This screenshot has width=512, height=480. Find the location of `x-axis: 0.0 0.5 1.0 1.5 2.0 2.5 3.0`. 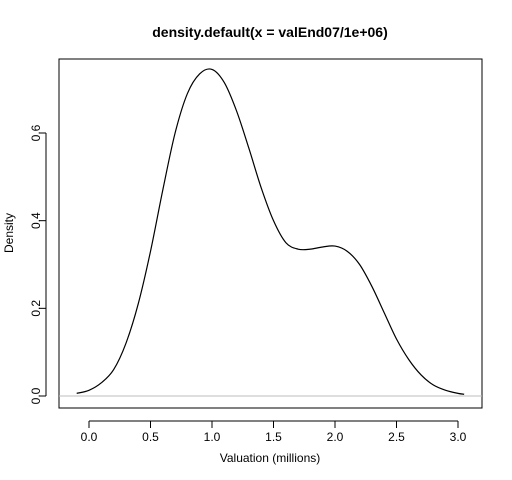

x-axis: 0.0 0.5 1.0 1.5 2.0 2.5 3.0 is located at coordinates (274, 432).